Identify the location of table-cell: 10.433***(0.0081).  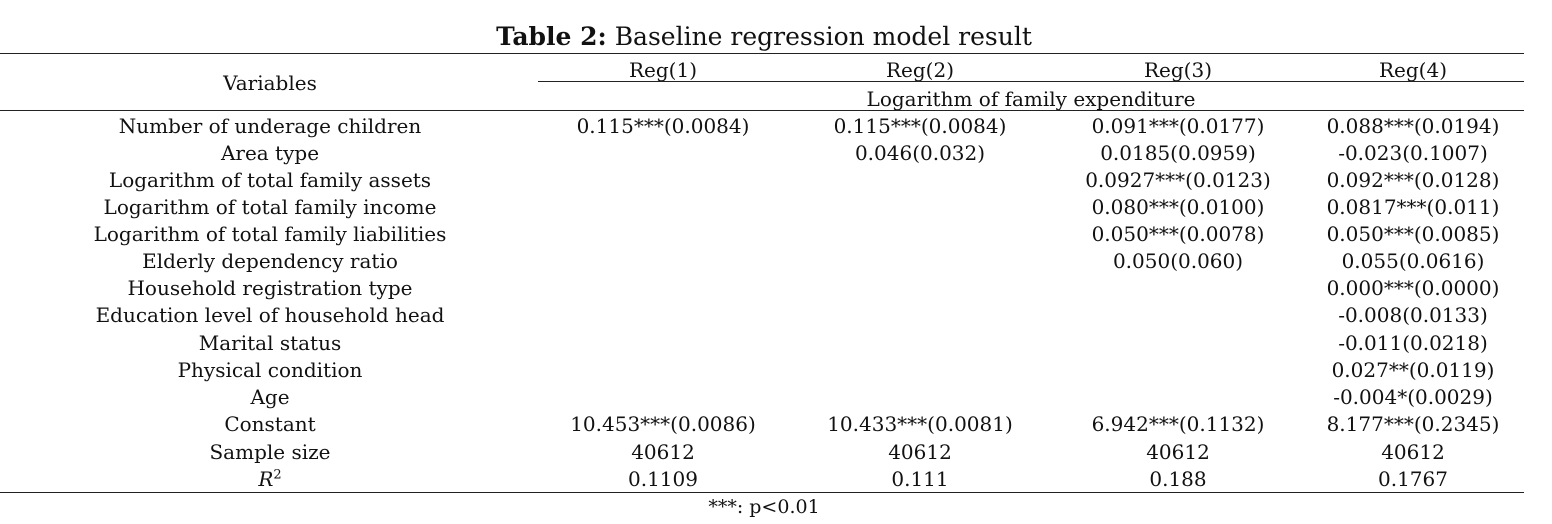
(920, 424).